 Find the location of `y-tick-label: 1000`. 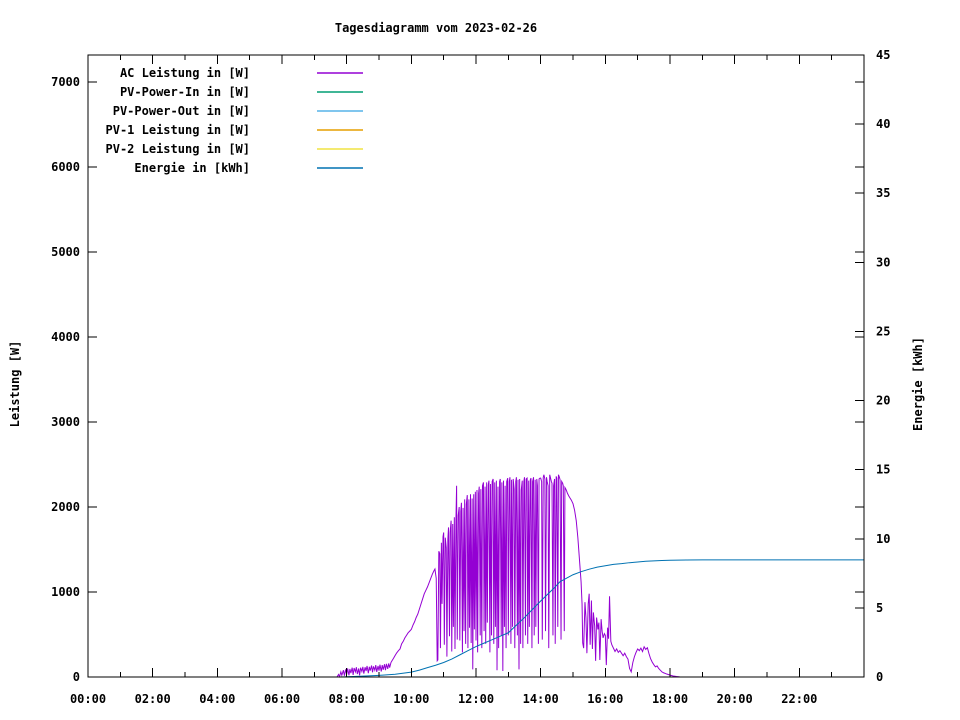

y-tick-label: 1000 is located at coordinates (65, 592).